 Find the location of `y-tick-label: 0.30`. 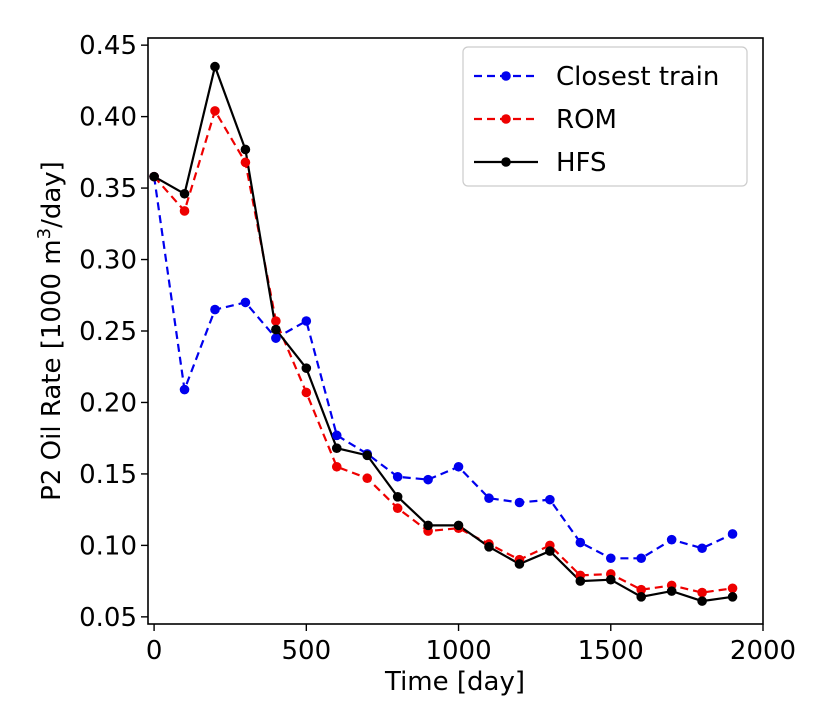

y-tick-label: 0.30 is located at coordinates (108, 261).